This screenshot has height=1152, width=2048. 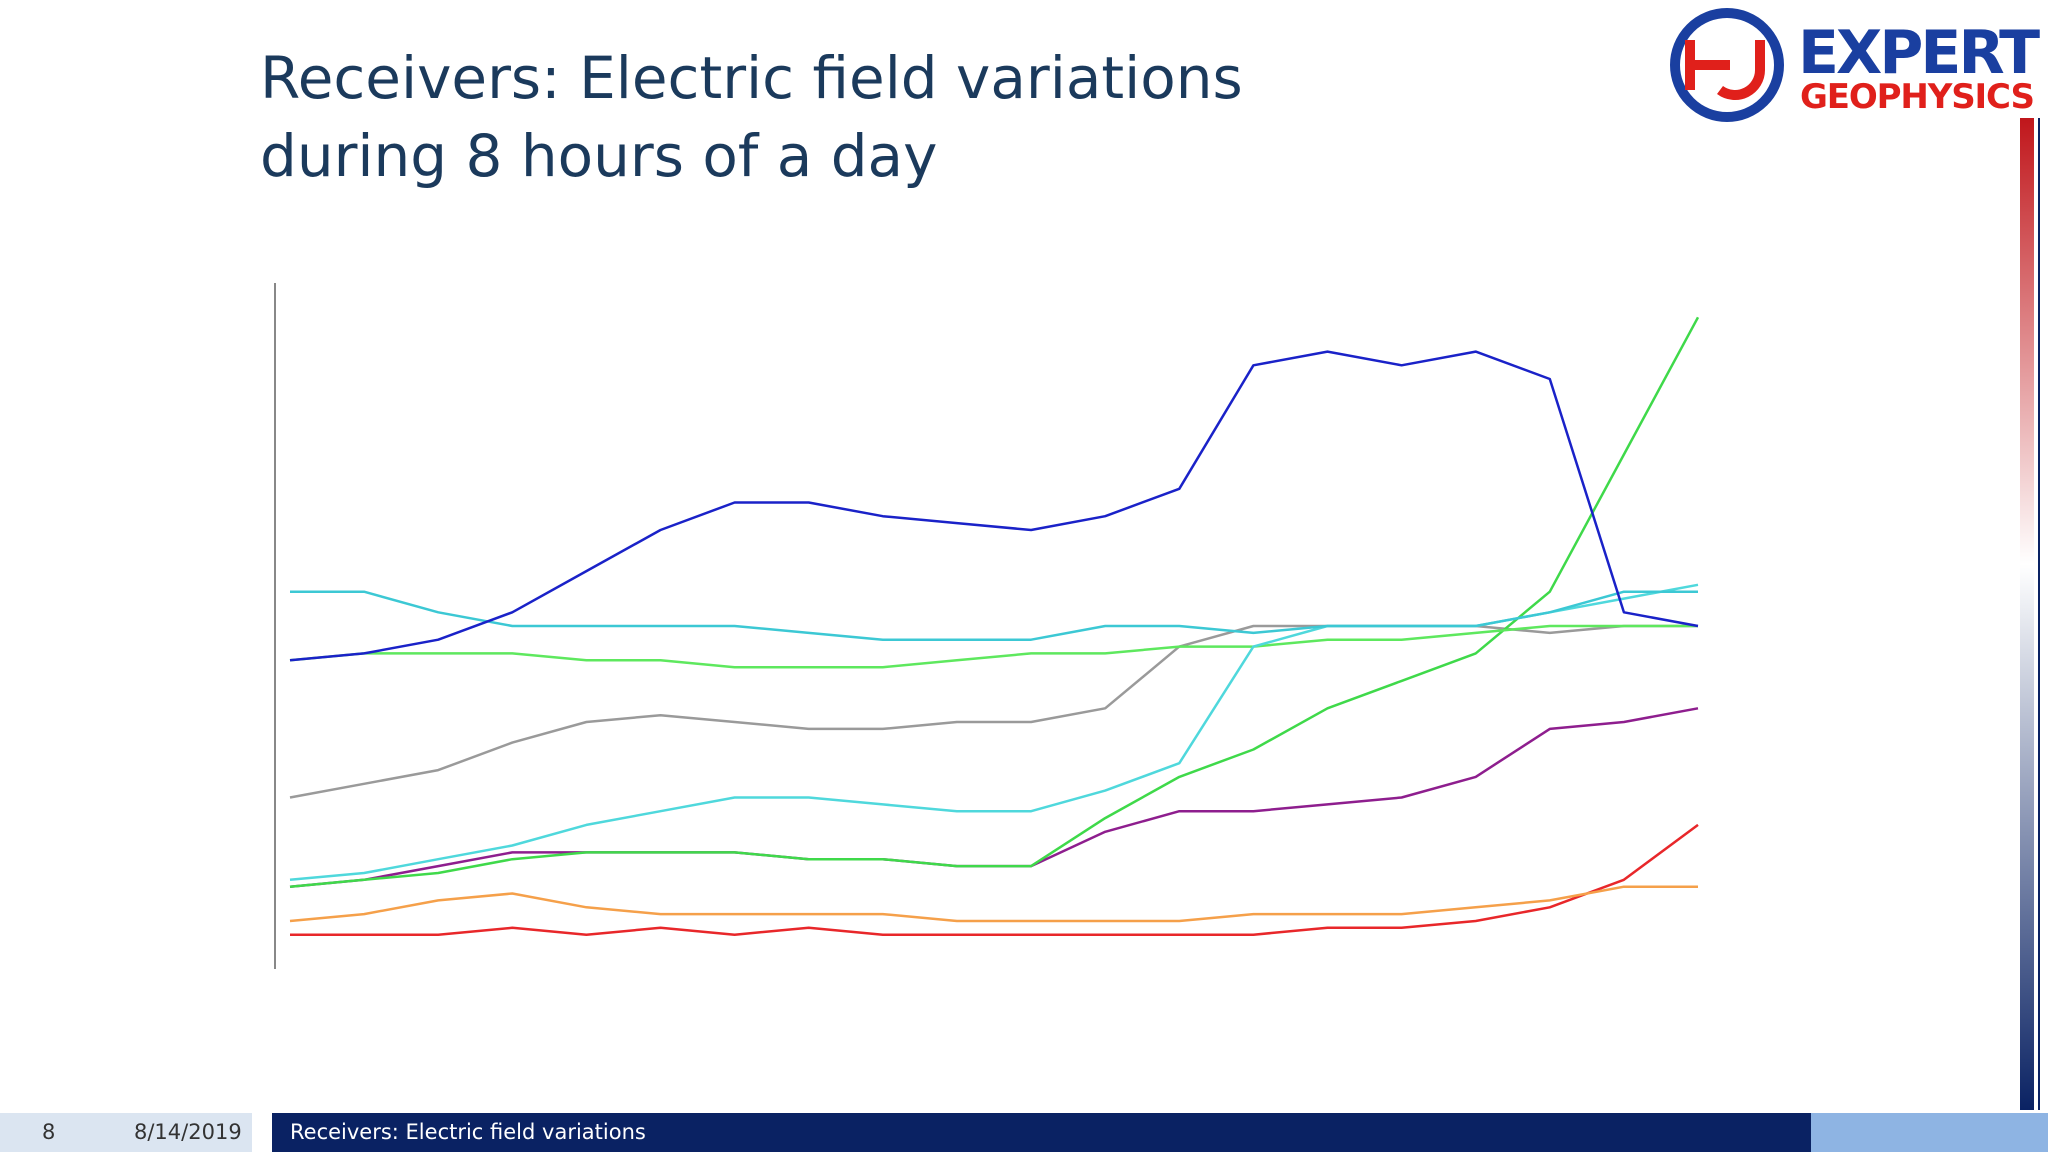 What do you see at coordinates (1919, 53) in the screenshot?
I see `logo-text: EXPERT` at bounding box center [1919, 53].